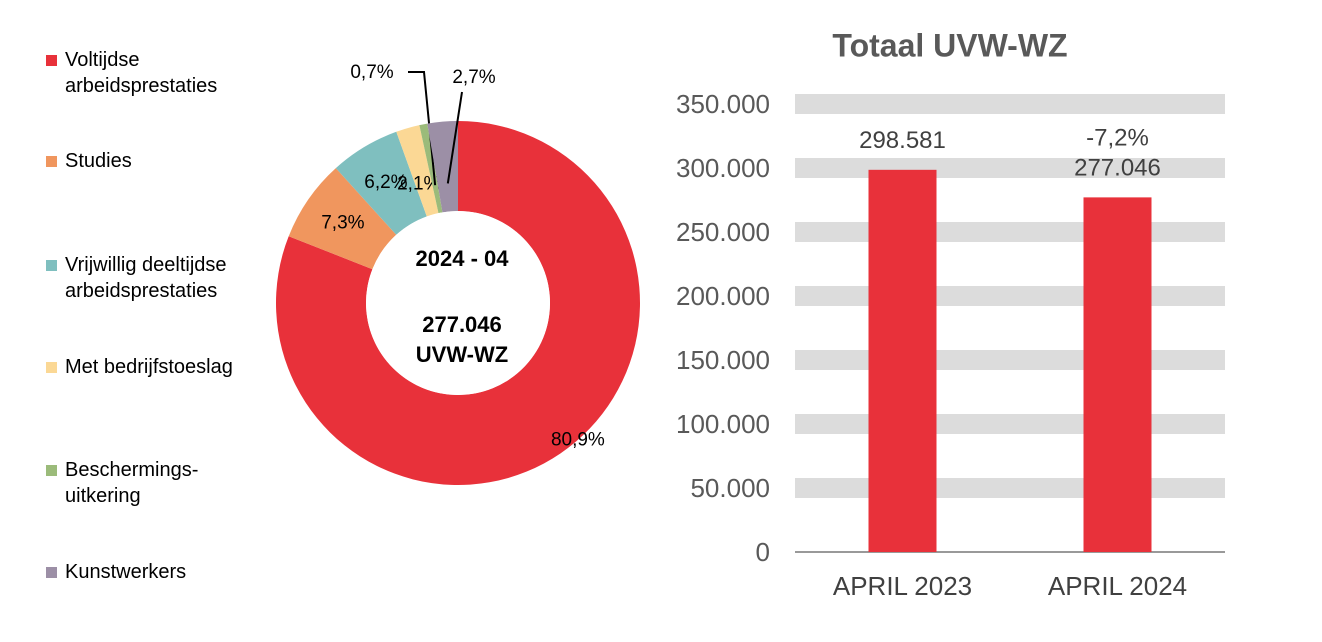 This screenshot has height=642, width=1322. Describe the element at coordinates (723, 360) in the screenshot. I see `y-tick-label: 150.000` at that location.